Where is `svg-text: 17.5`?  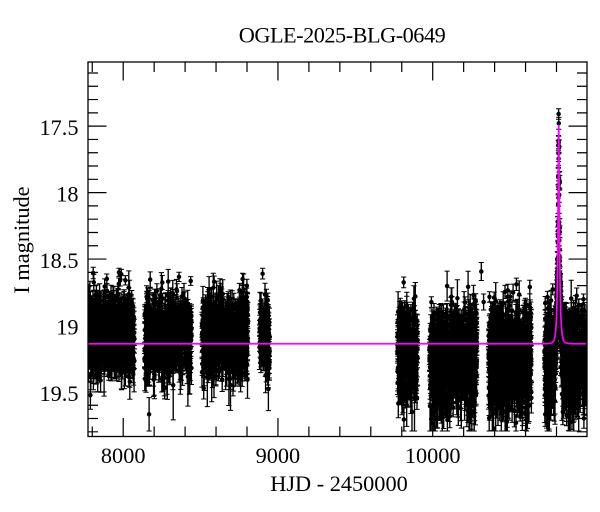
svg-text: 17.5 is located at coordinates (58, 127).